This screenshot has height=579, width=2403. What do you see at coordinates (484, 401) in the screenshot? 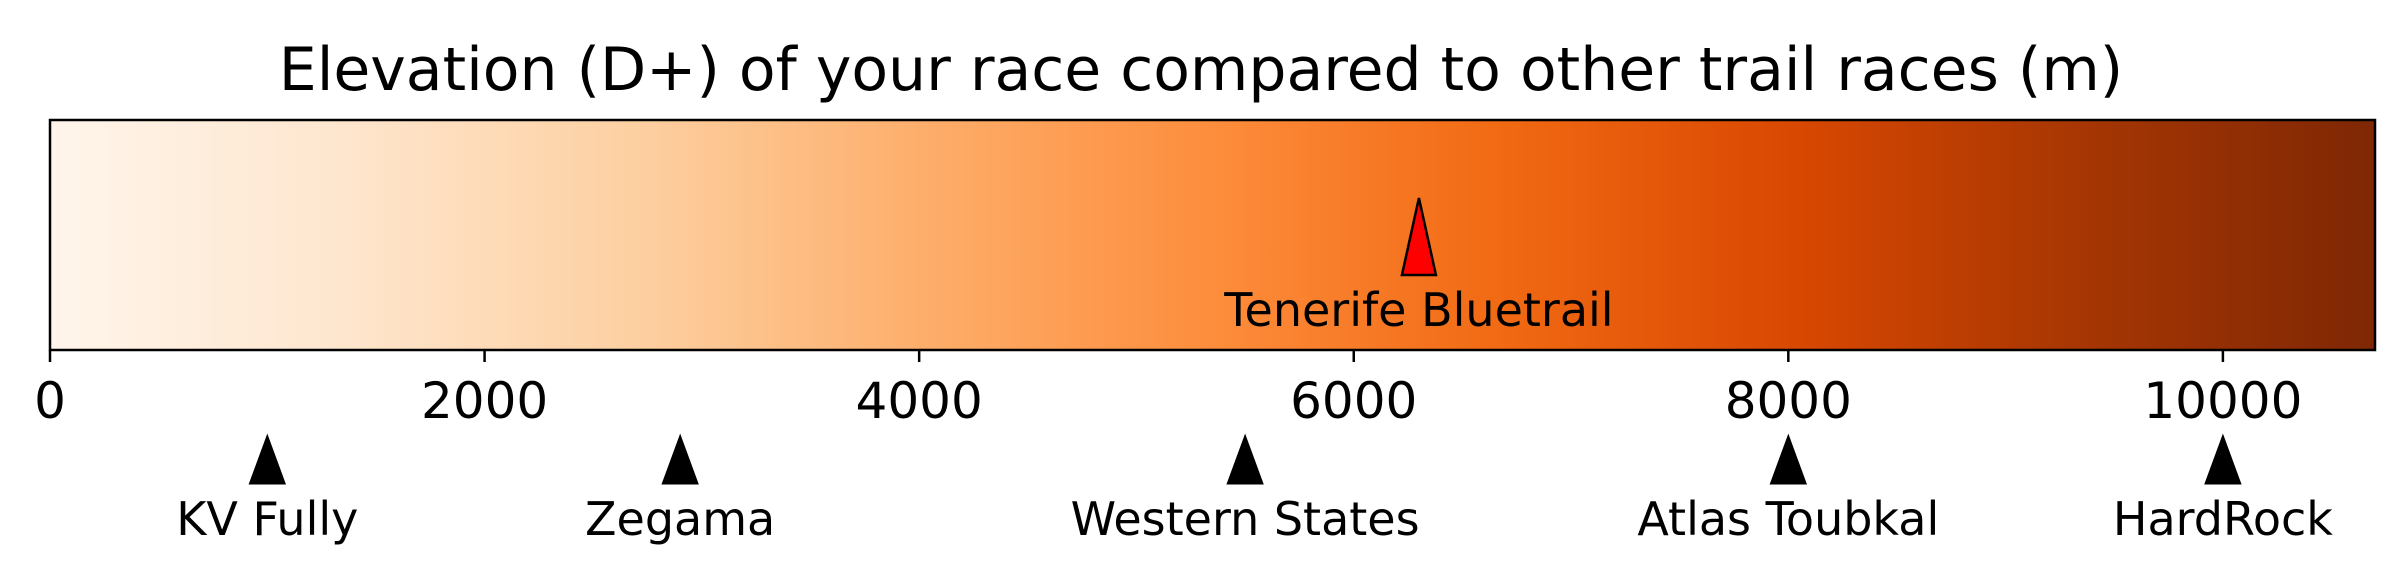
I see `x-tick-label: 2000` at bounding box center [484, 401].